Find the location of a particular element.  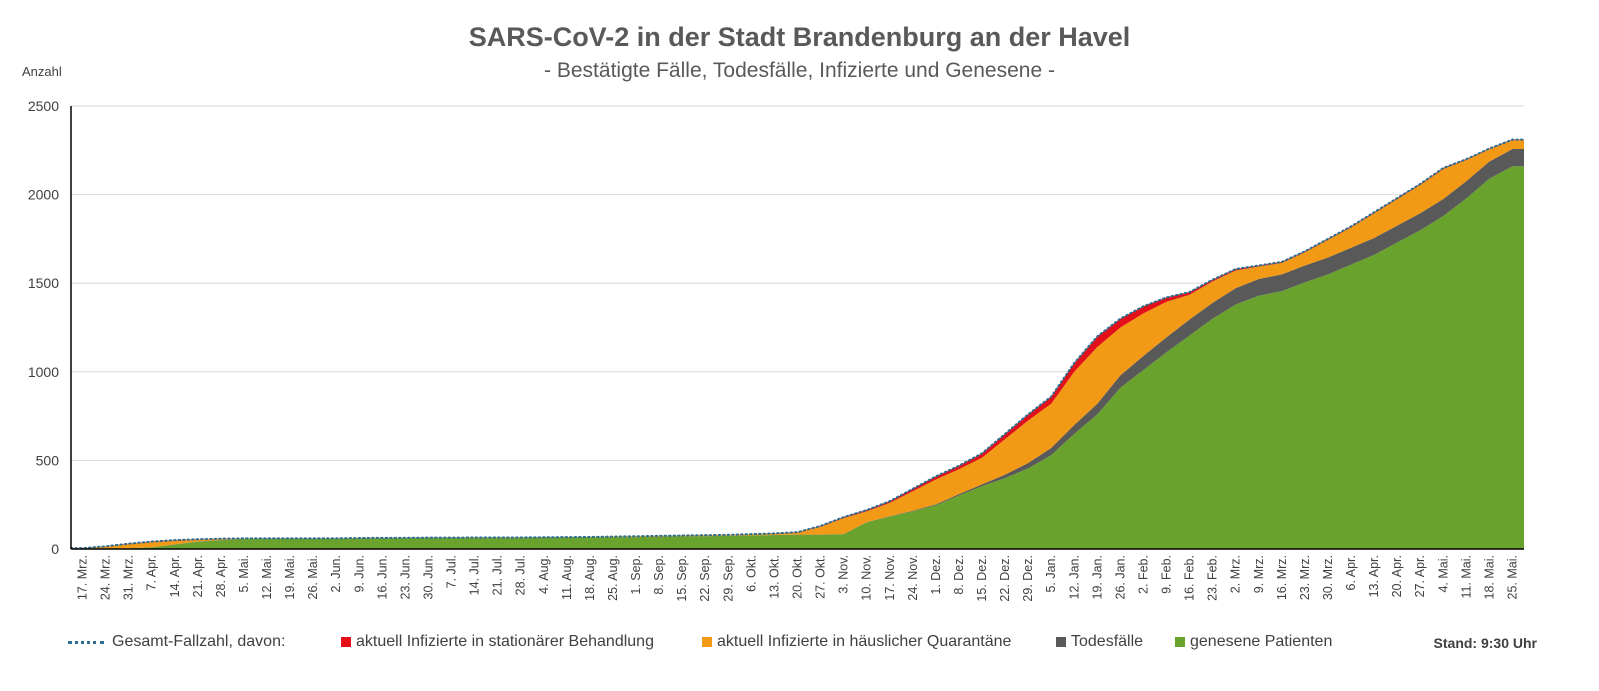

x-tick-label: 20. Apr. is located at coordinates (1397, 576).